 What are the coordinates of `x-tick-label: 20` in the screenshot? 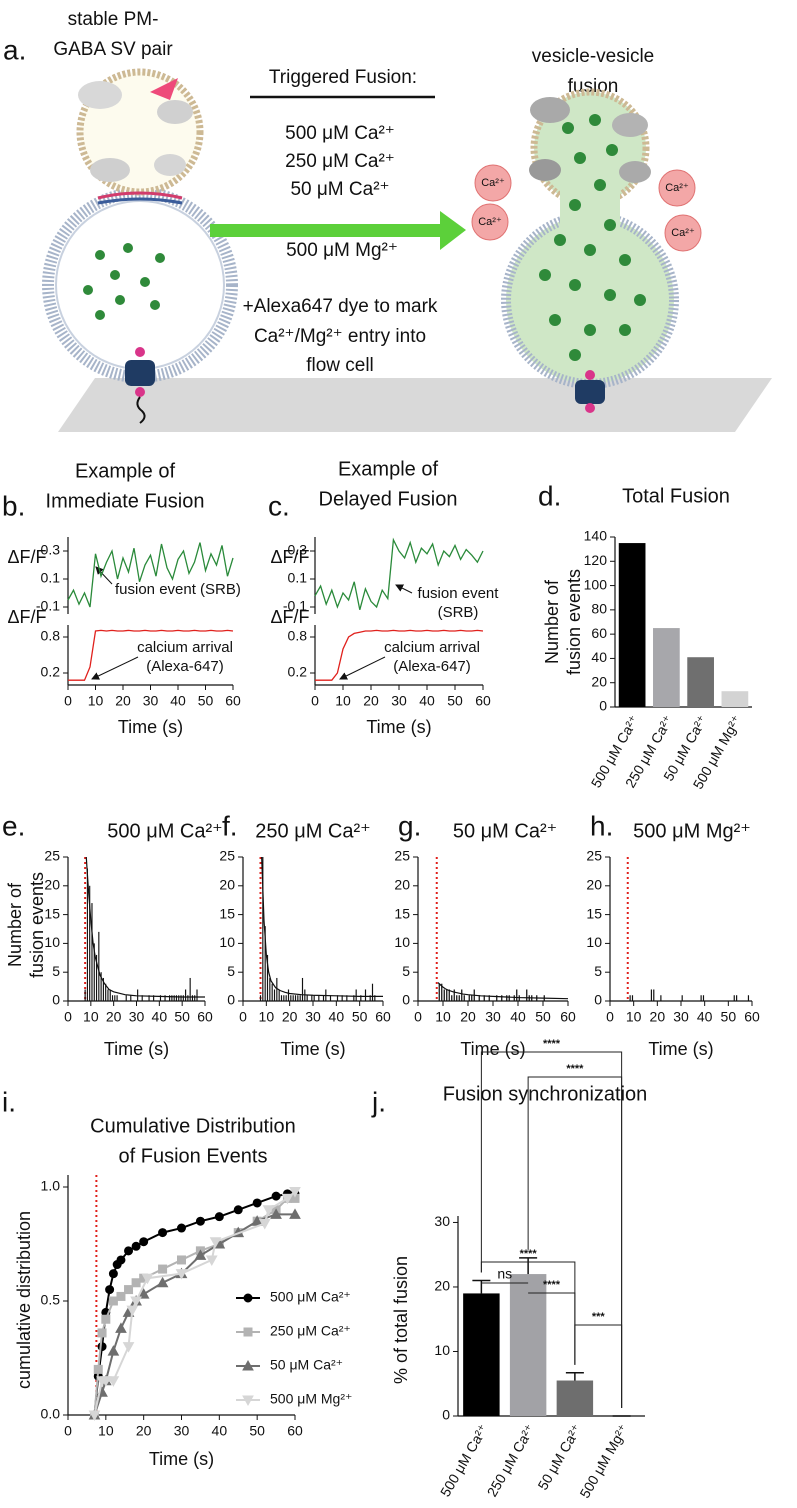 It's located at (144, 1431).